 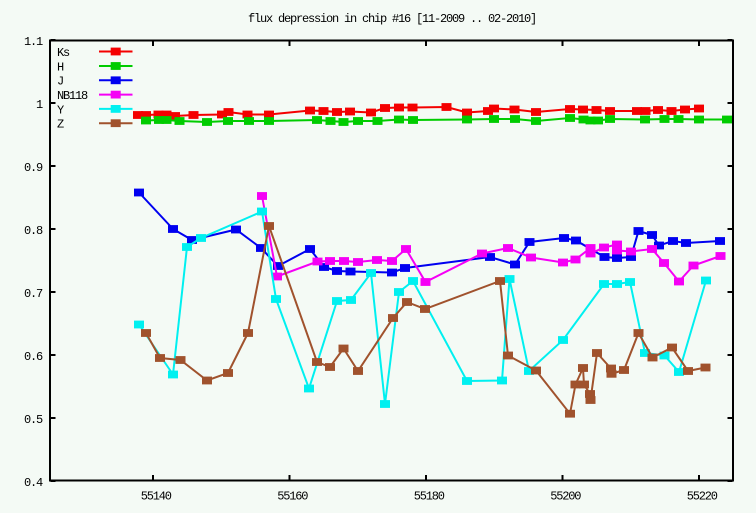 What do you see at coordinates (72, 96) in the screenshot?
I see `svg-text: NB118` at bounding box center [72, 96].